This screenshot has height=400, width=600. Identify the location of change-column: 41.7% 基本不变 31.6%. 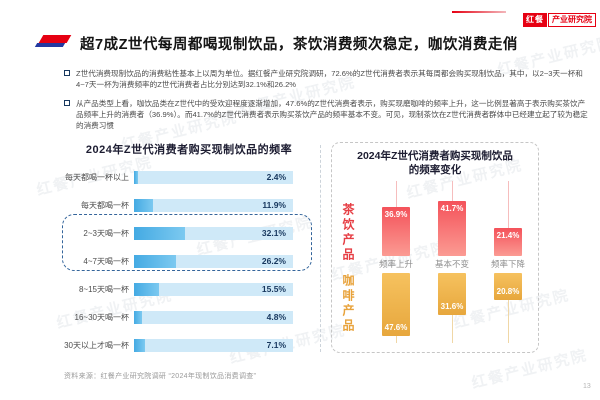
(452, 248).